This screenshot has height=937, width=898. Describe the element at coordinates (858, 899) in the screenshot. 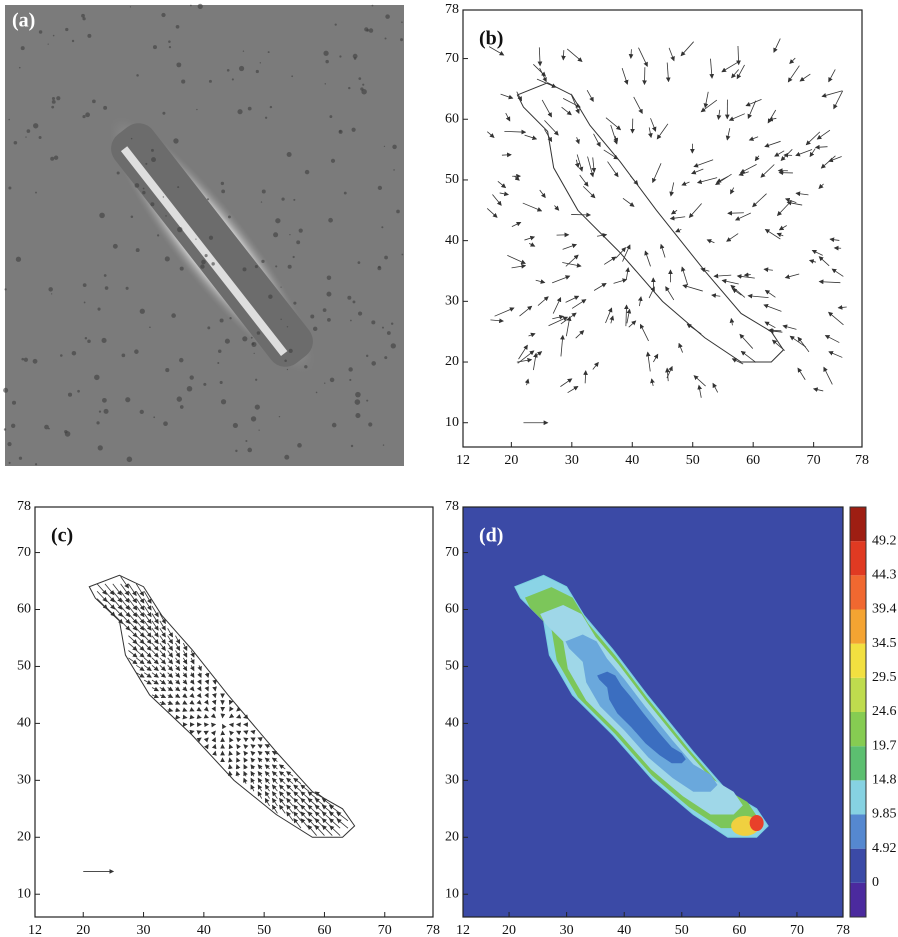

I see `colorbar-segment` at that location.